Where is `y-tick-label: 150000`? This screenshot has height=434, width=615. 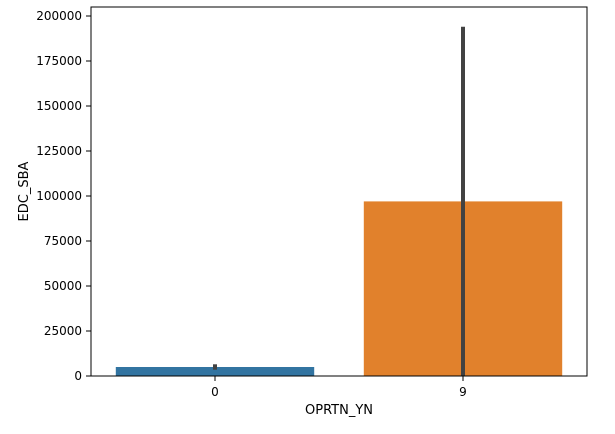
y-tick-label: 150000 is located at coordinates (59, 106).